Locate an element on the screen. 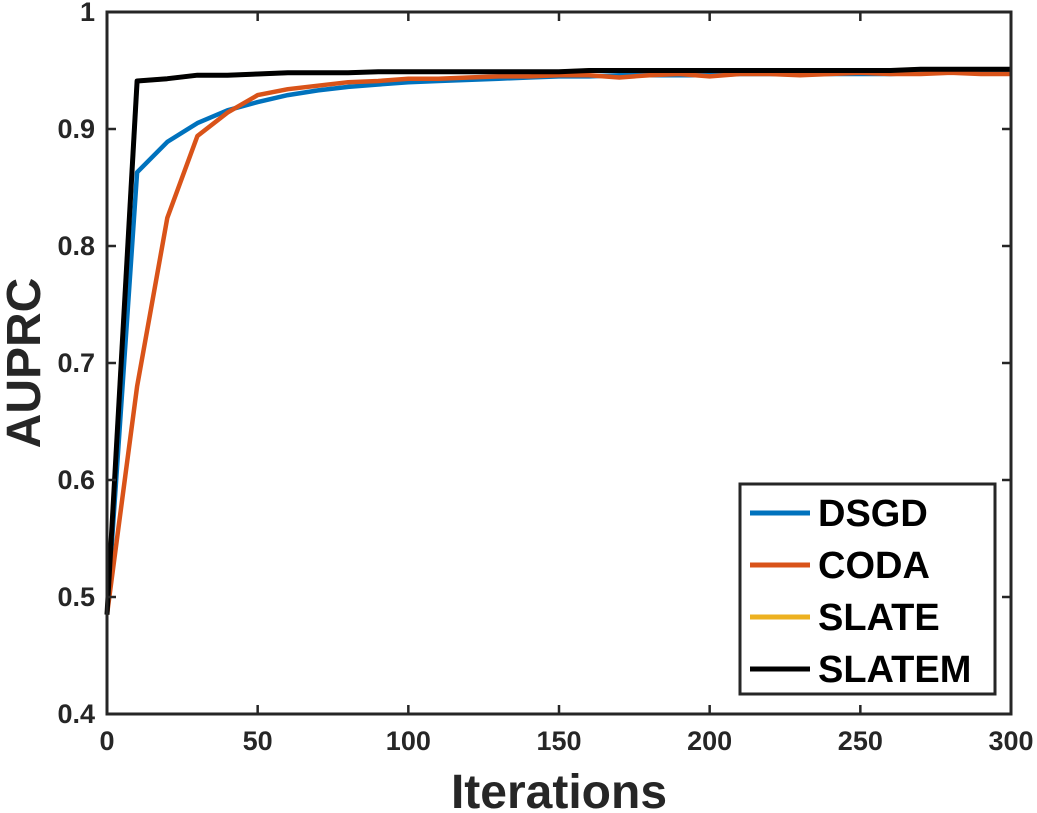  y-tick-label: 0.9 is located at coordinates (76, 129).